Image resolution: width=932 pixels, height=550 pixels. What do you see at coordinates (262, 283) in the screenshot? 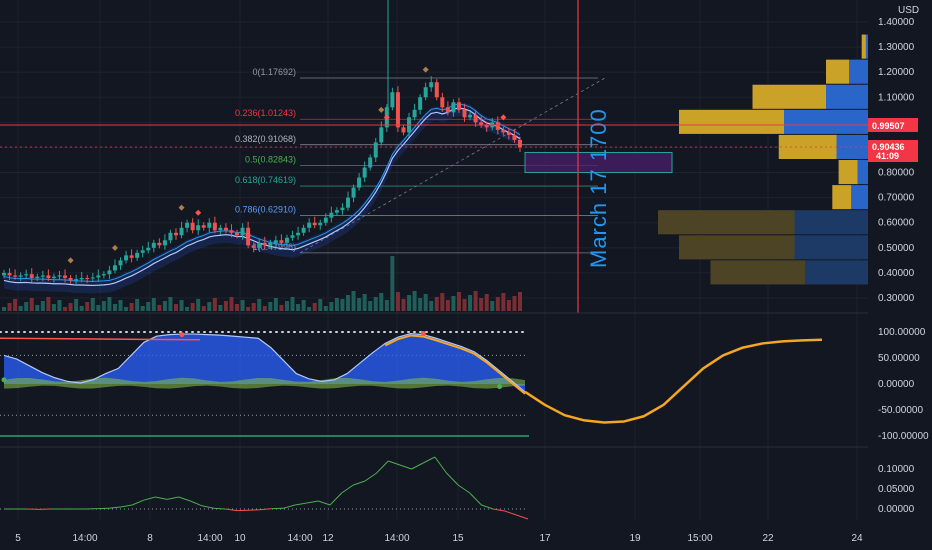
I see `volume-bars` at bounding box center [262, 283].